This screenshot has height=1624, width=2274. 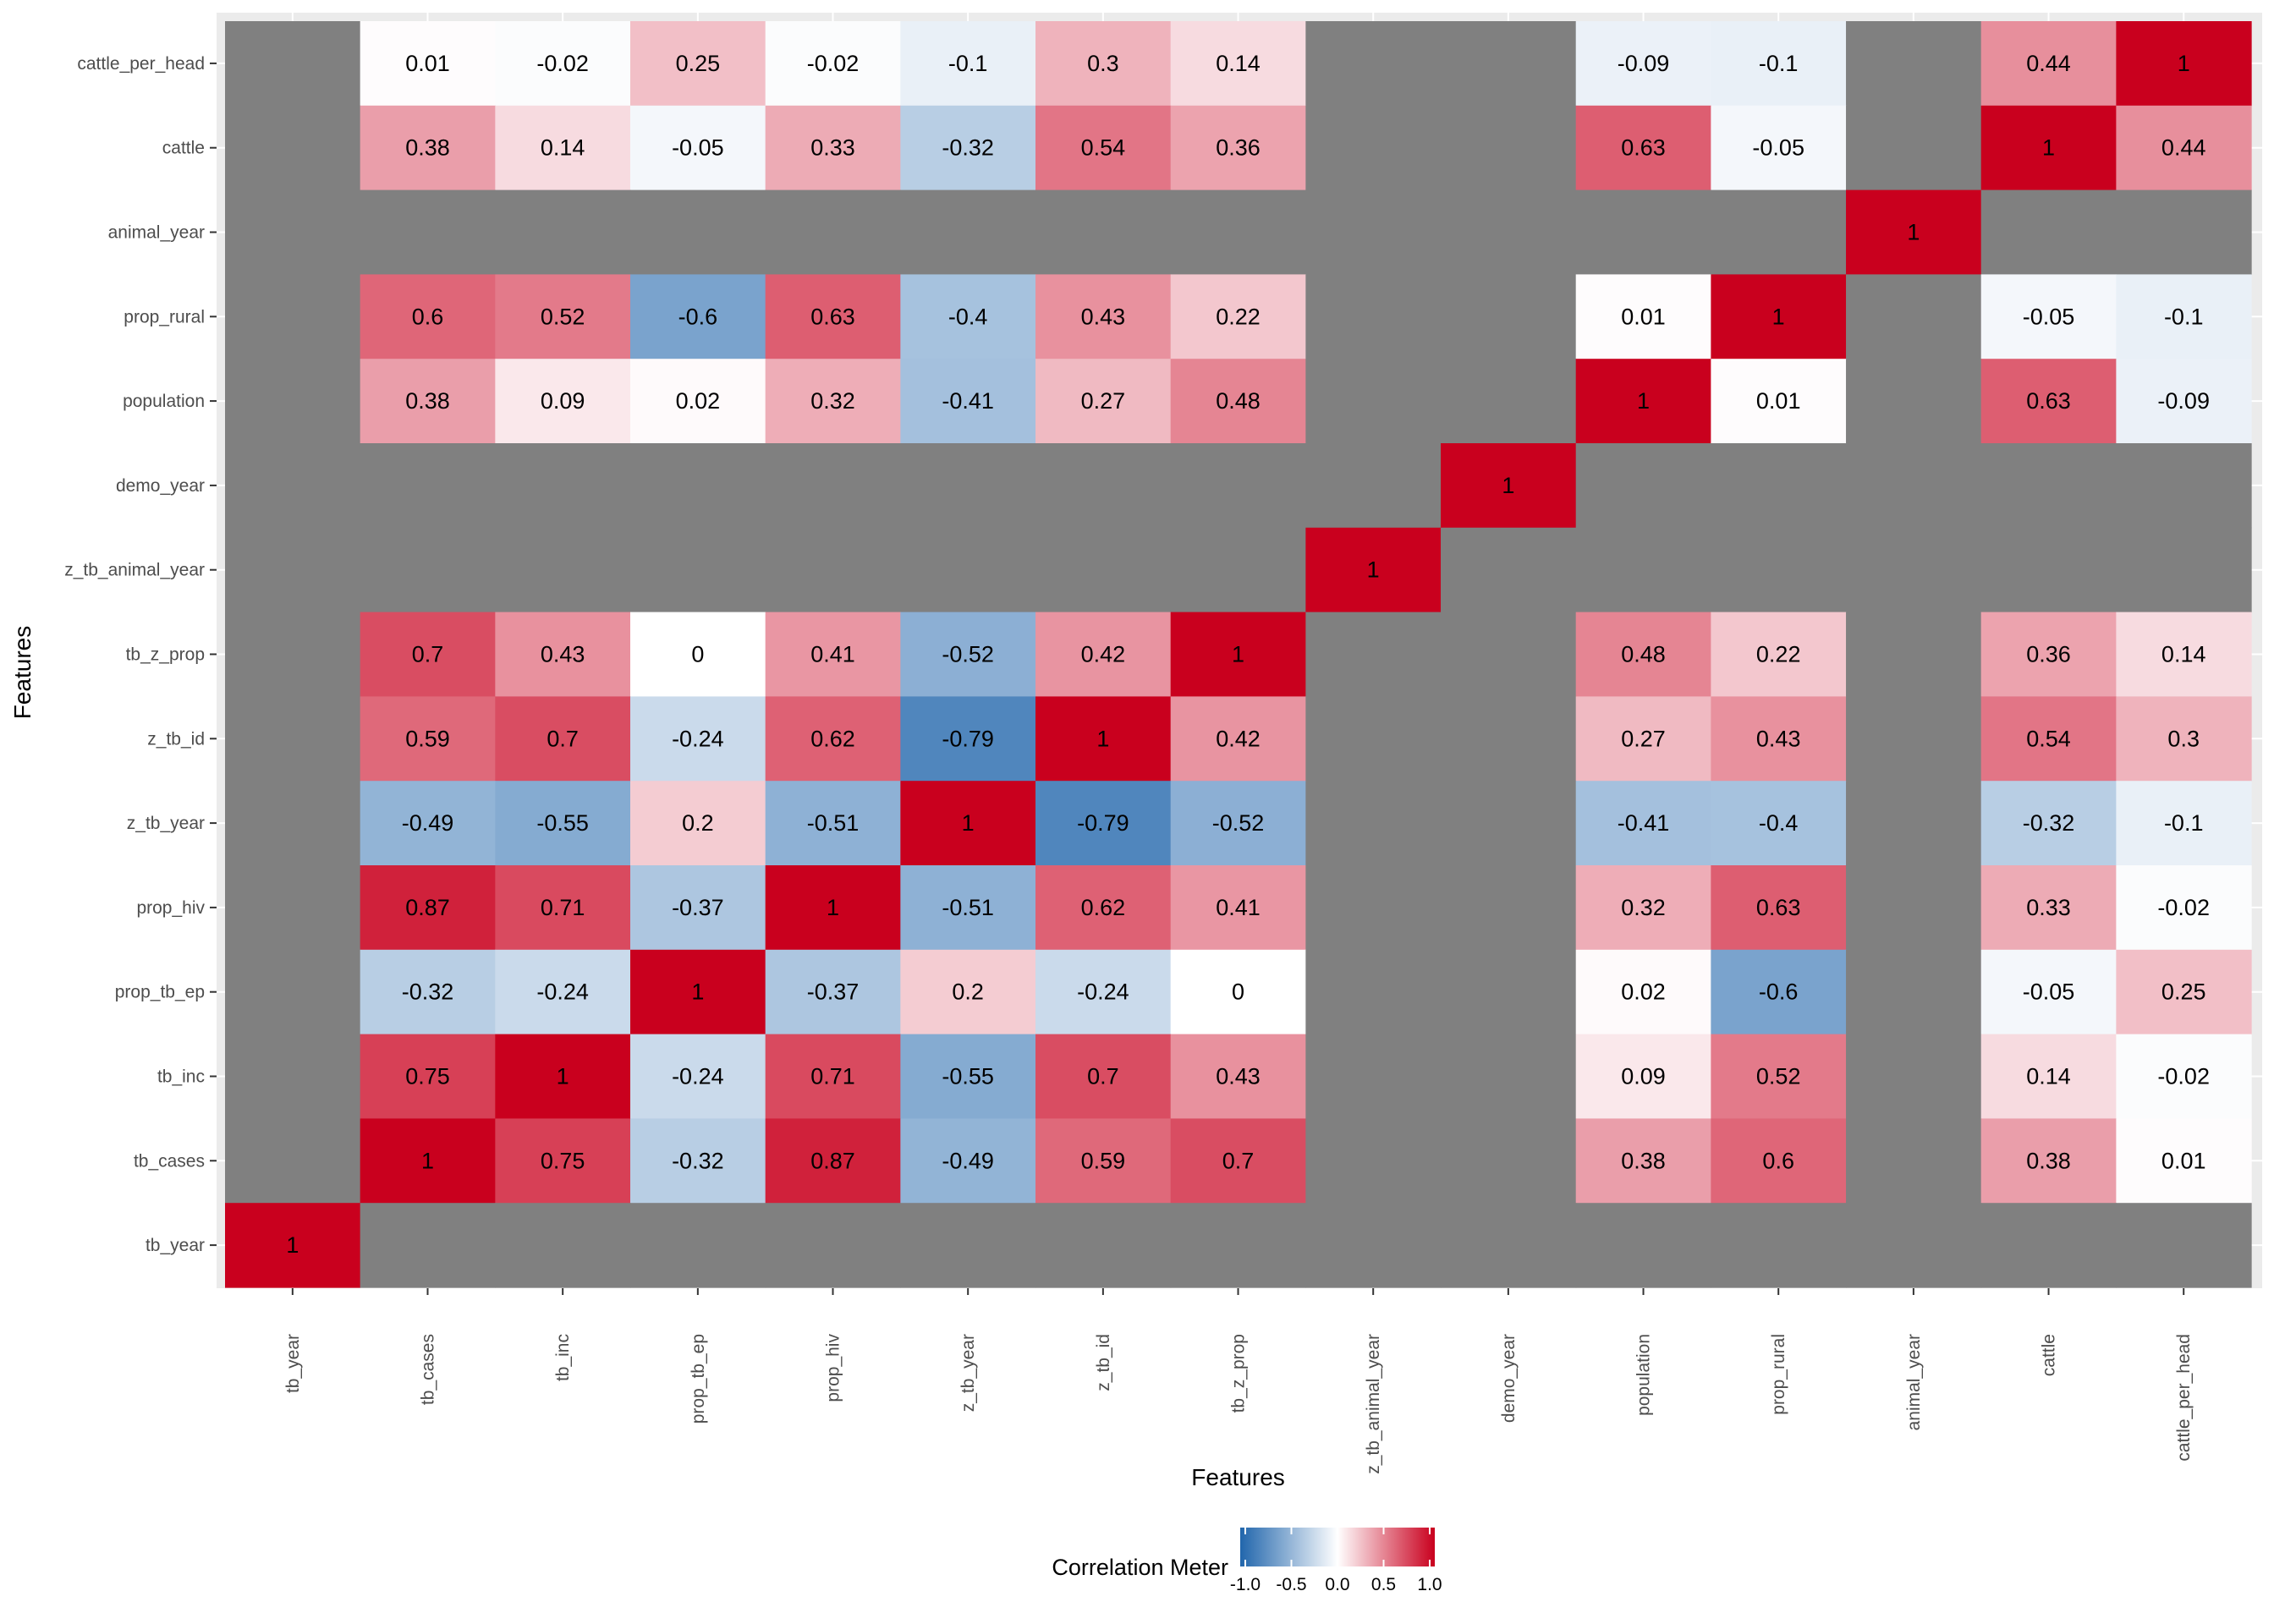 What do you see at coordinates (165, 655) in the screenshot?
I see `y-tick-label: tb_z_prop` at bounding box center [165, 655].